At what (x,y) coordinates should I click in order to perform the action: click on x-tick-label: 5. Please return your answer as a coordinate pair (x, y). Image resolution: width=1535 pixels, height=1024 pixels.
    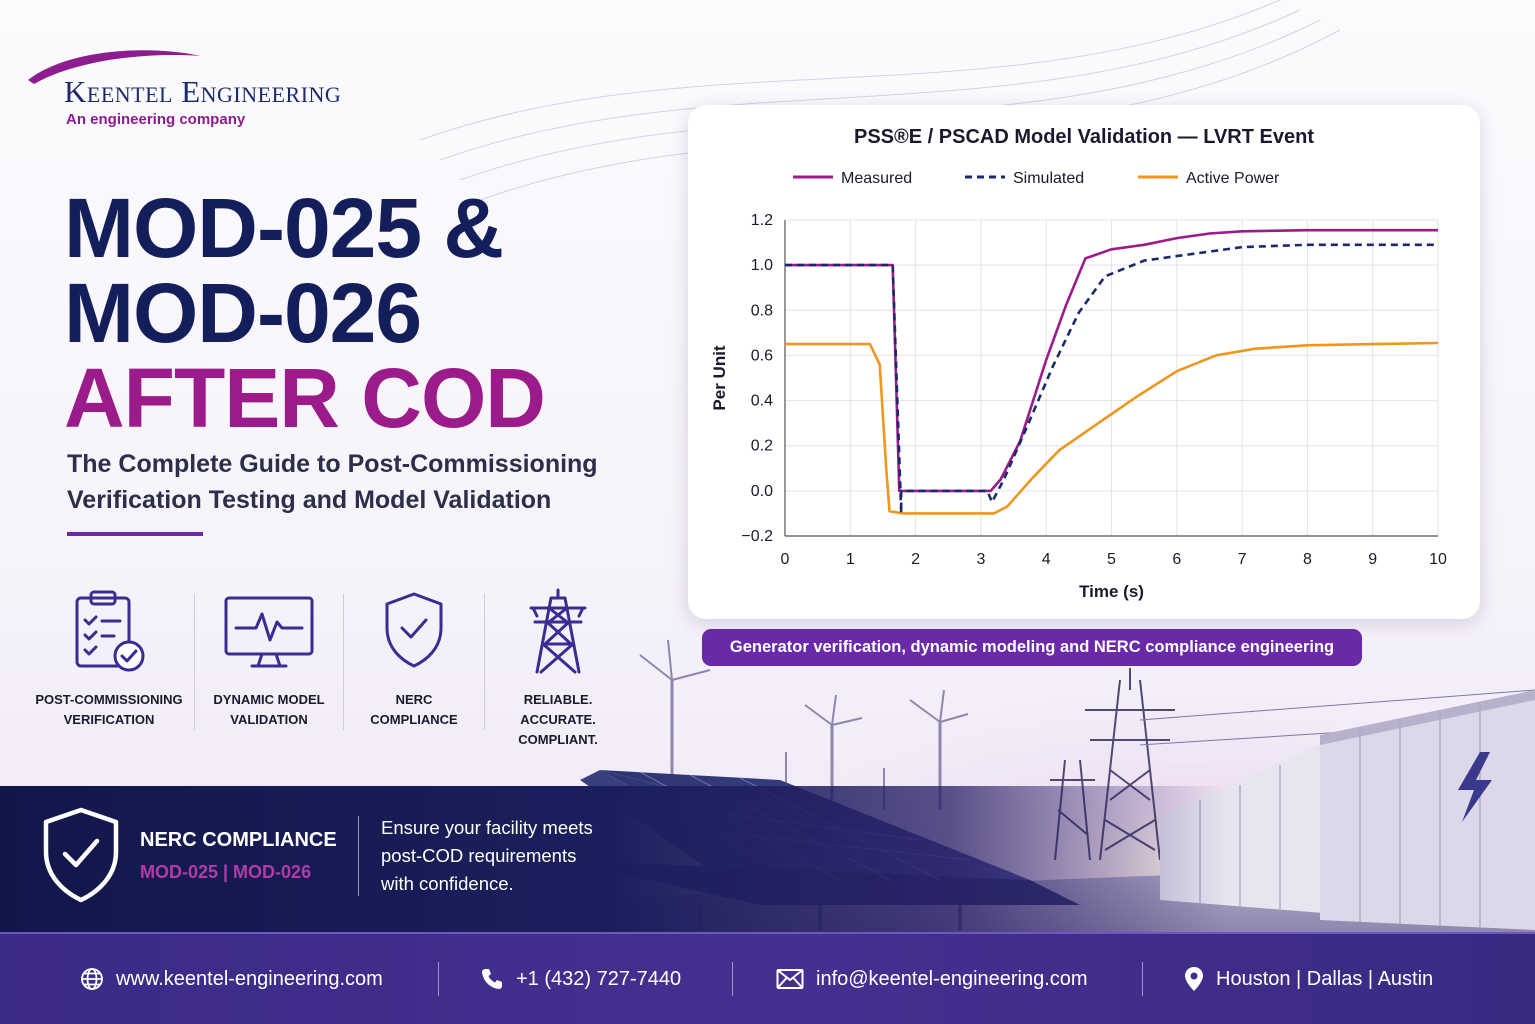
    Looking at the image, I should click on (1111, 559).